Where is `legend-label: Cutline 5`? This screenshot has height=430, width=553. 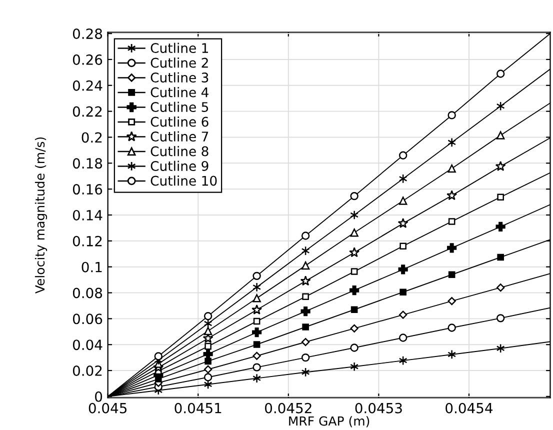 legend-label: Cutline 5 is located at coordinates (179, 107).